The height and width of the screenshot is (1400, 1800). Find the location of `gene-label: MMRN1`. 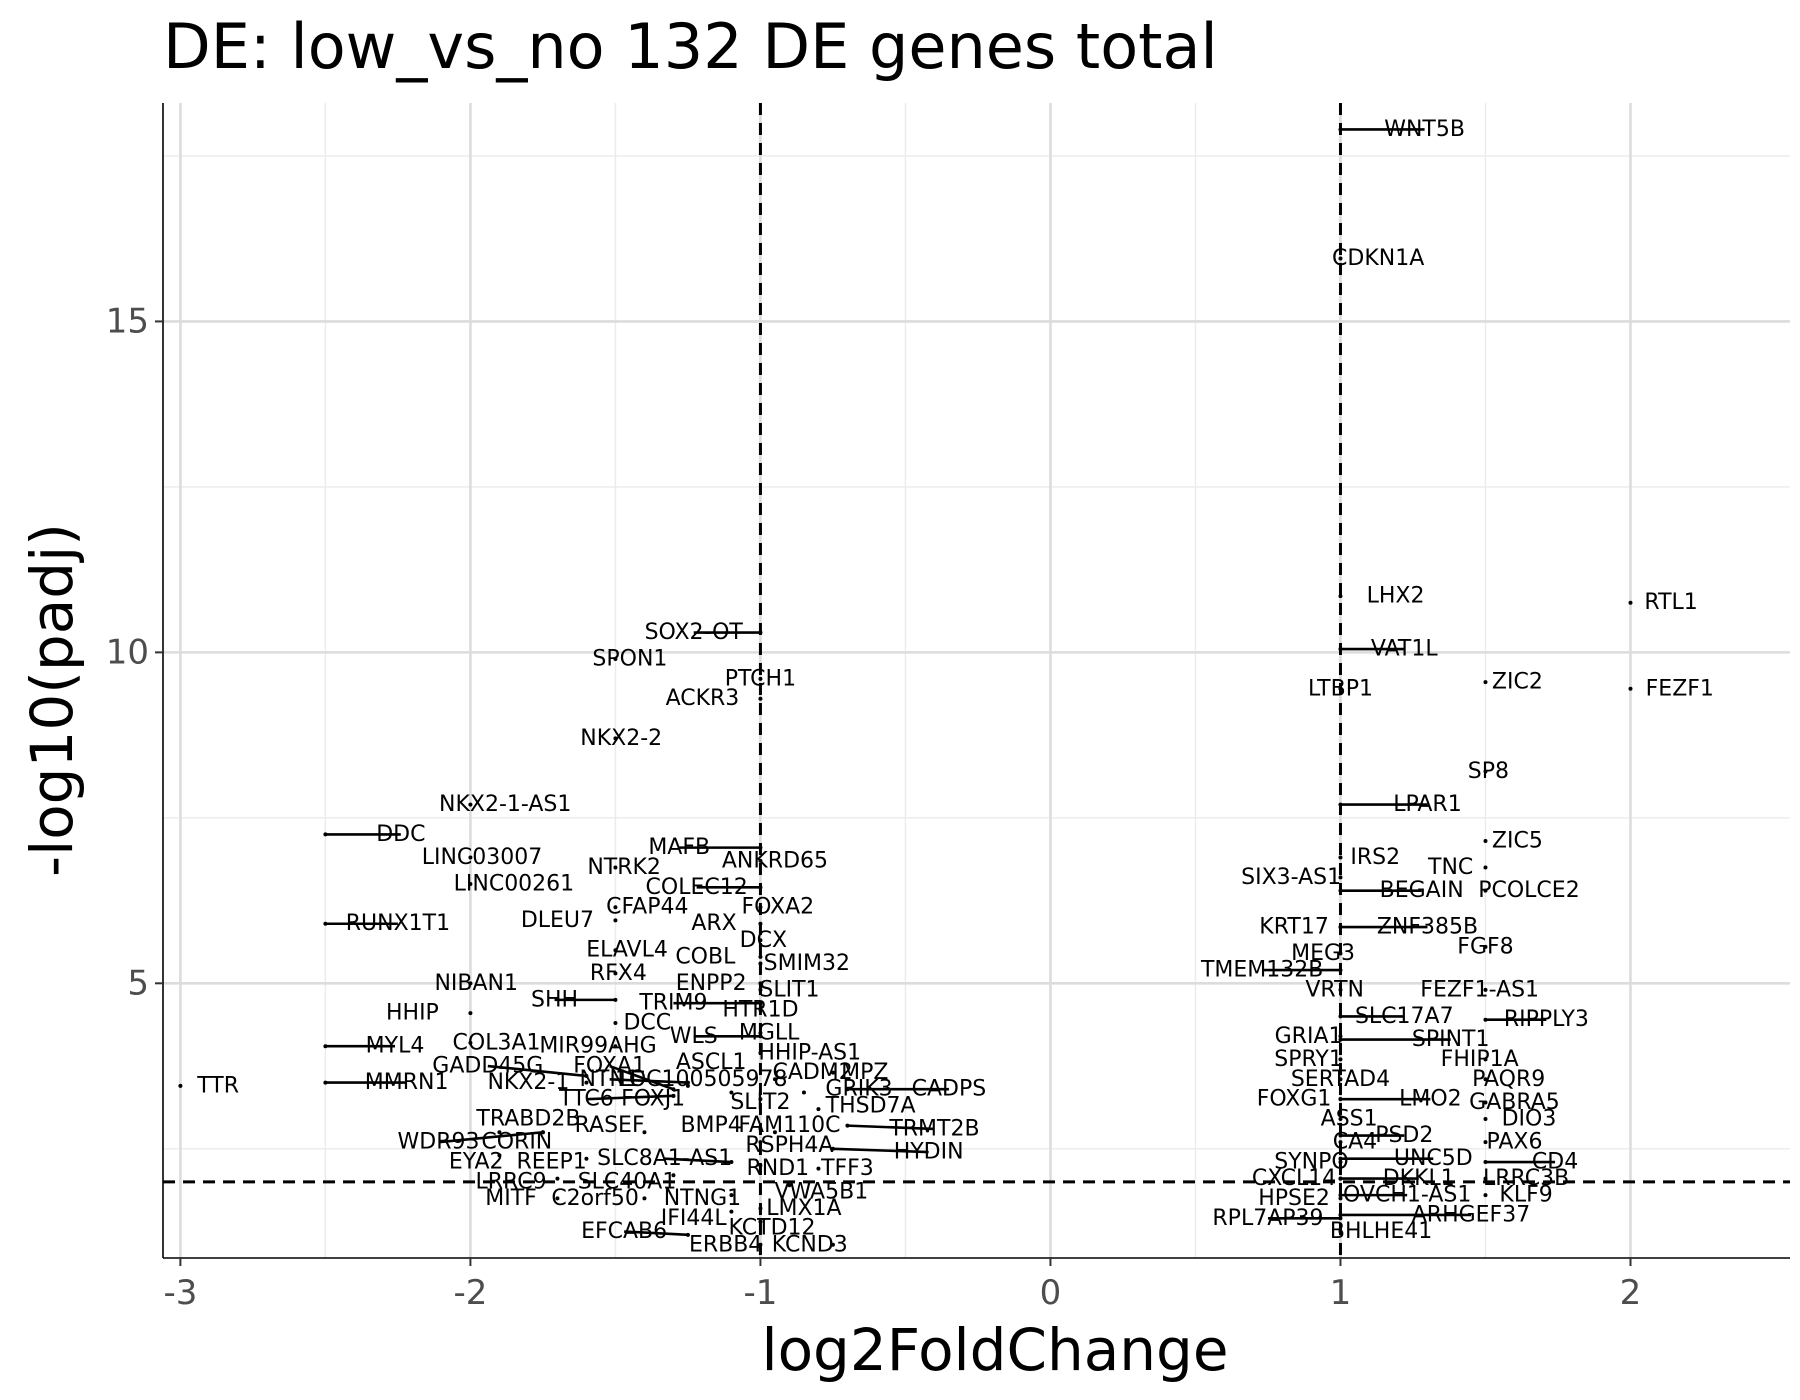

gene-label: MMRN1 is located at coordinates (407, 1082).